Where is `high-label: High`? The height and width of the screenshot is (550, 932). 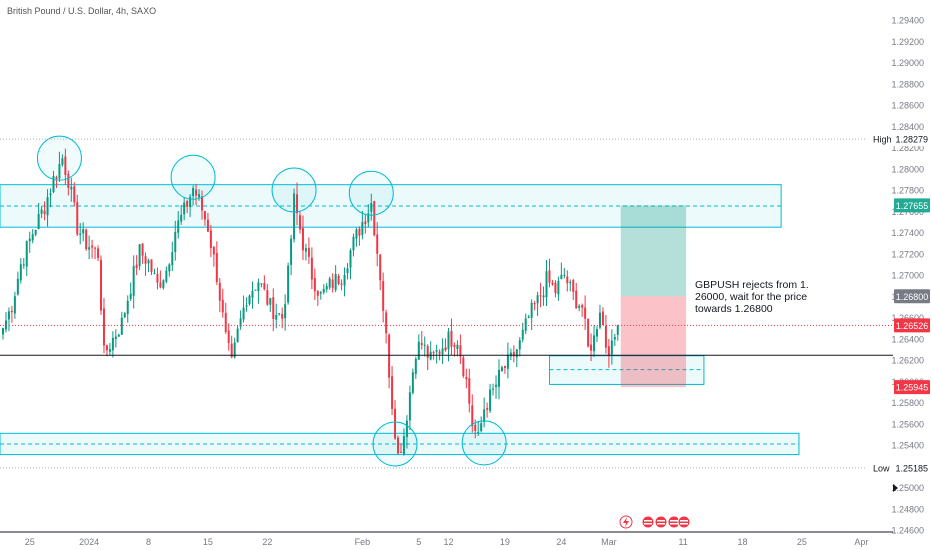
high-label: High is located at coordinates (882, 140).